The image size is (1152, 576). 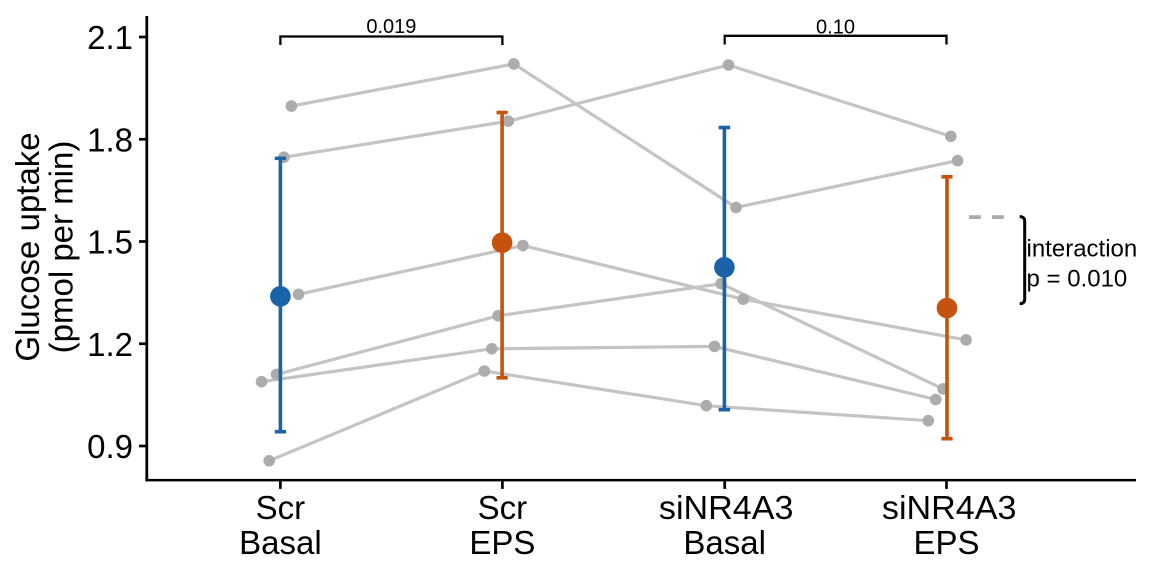 What do you see at coordinates (391, 27) in the screenshot?
I see `svg-text: 0.019` at bounding box center [391, 27].